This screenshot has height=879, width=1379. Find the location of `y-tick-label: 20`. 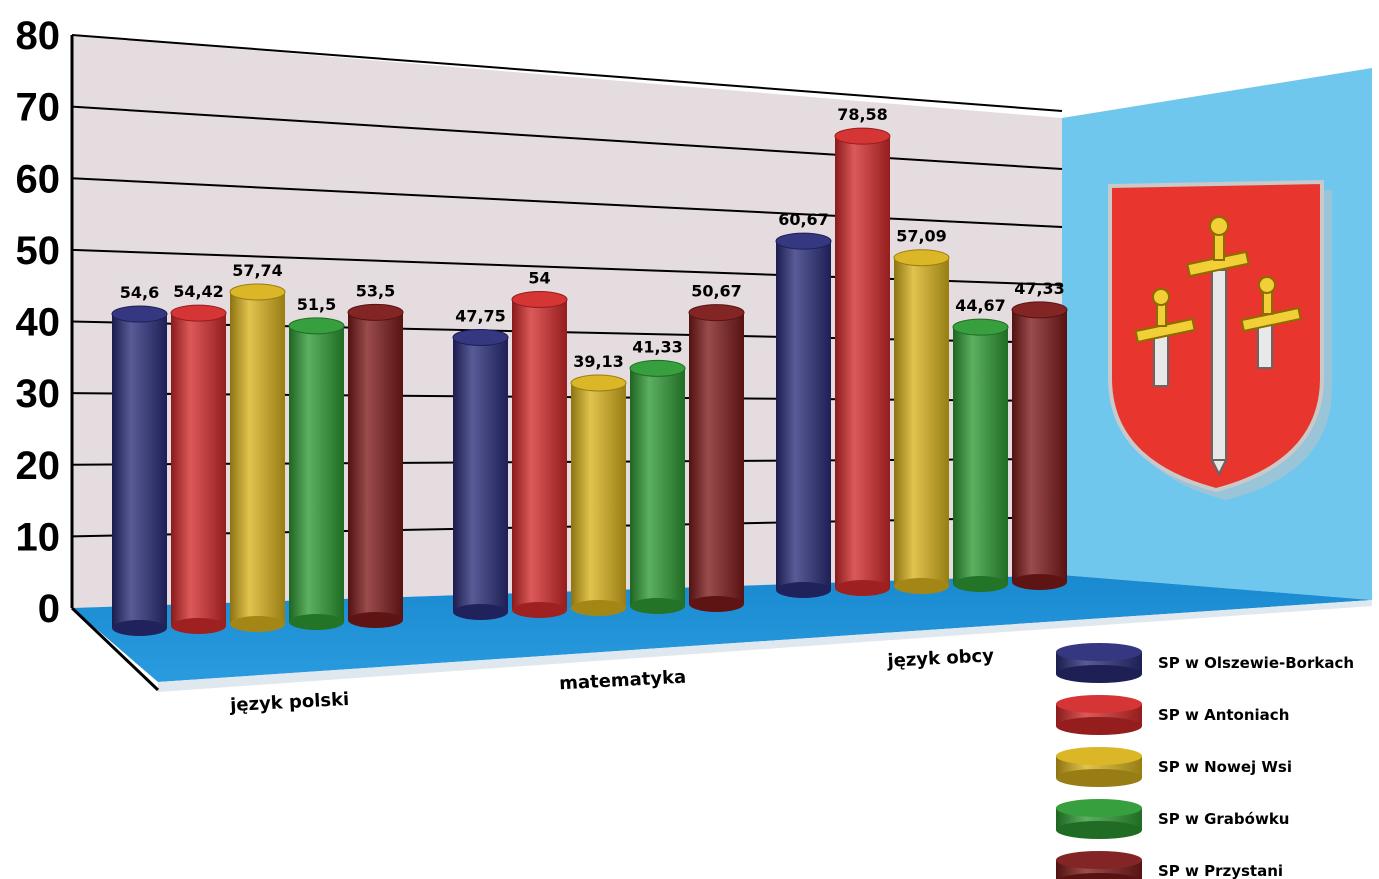

y-tick-label: 20 is located at coordinates (38, 466).